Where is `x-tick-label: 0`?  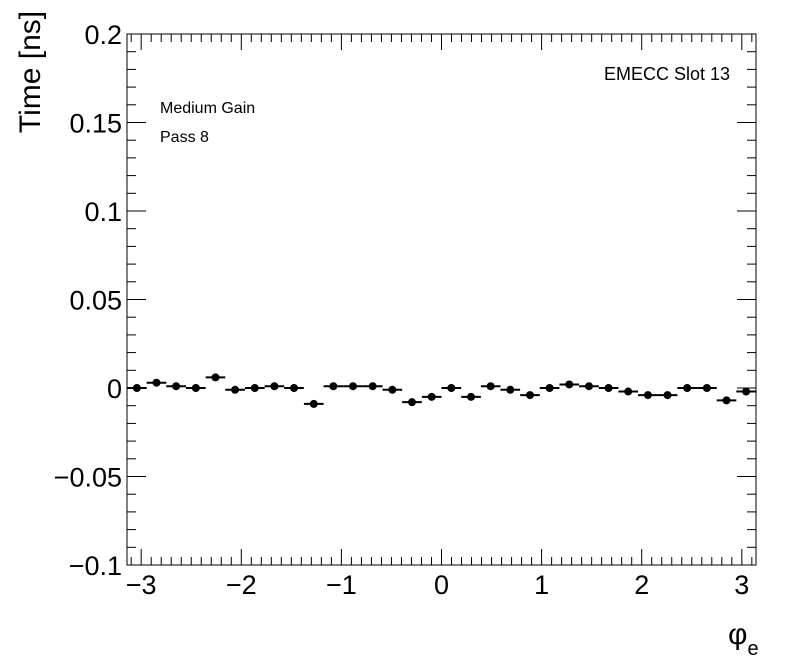
x-tick-label: 0 is located at coordinates (441, 585).